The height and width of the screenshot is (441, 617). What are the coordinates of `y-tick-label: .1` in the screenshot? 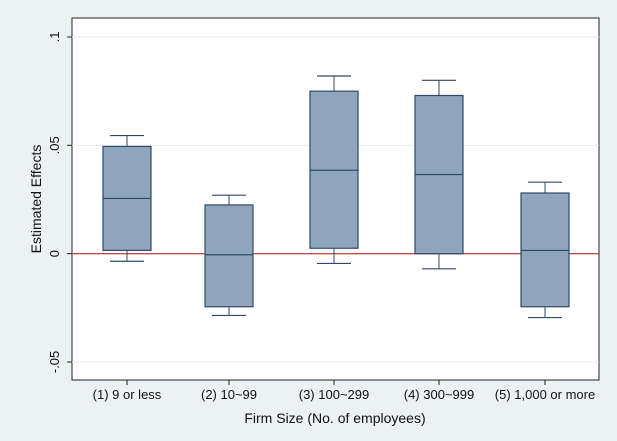 It's located at (54, 37).